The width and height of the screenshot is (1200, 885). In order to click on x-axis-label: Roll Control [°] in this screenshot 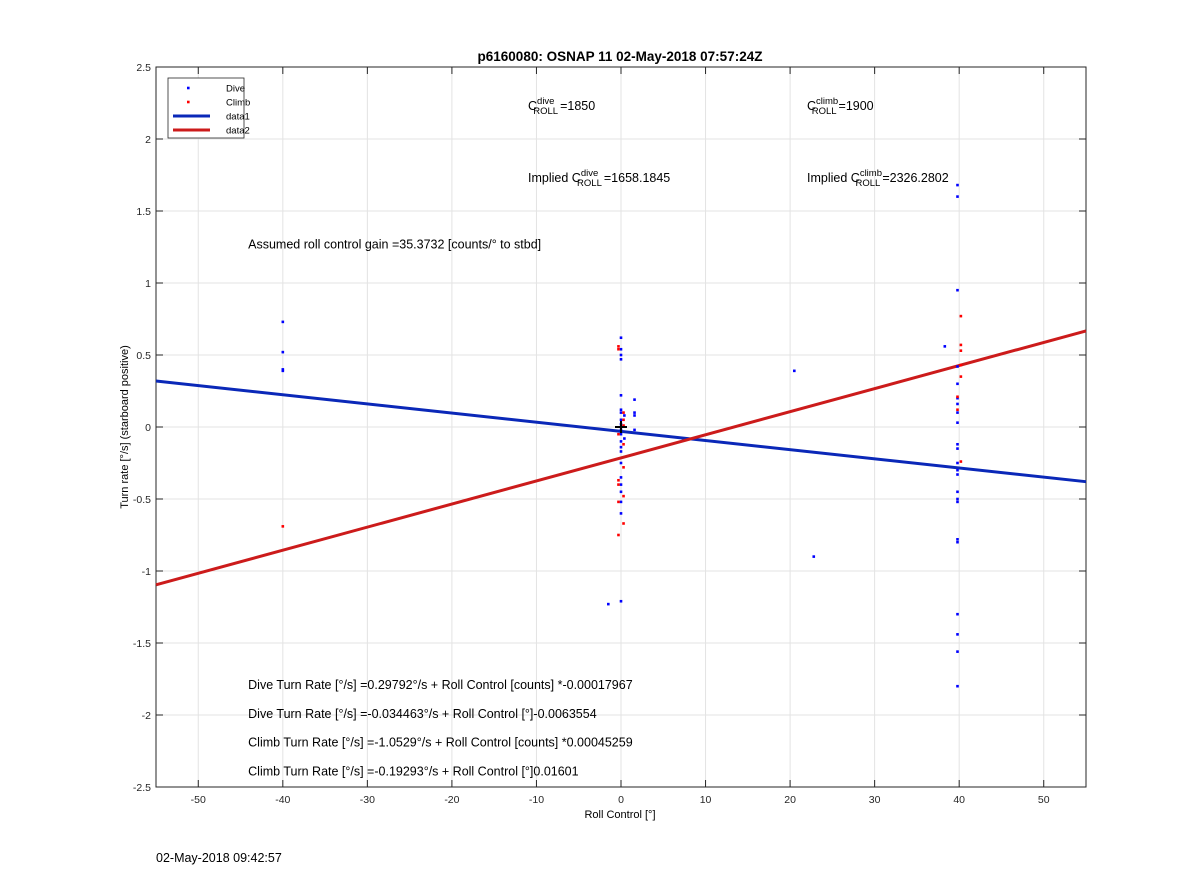, I will do `click(619, 815)`.